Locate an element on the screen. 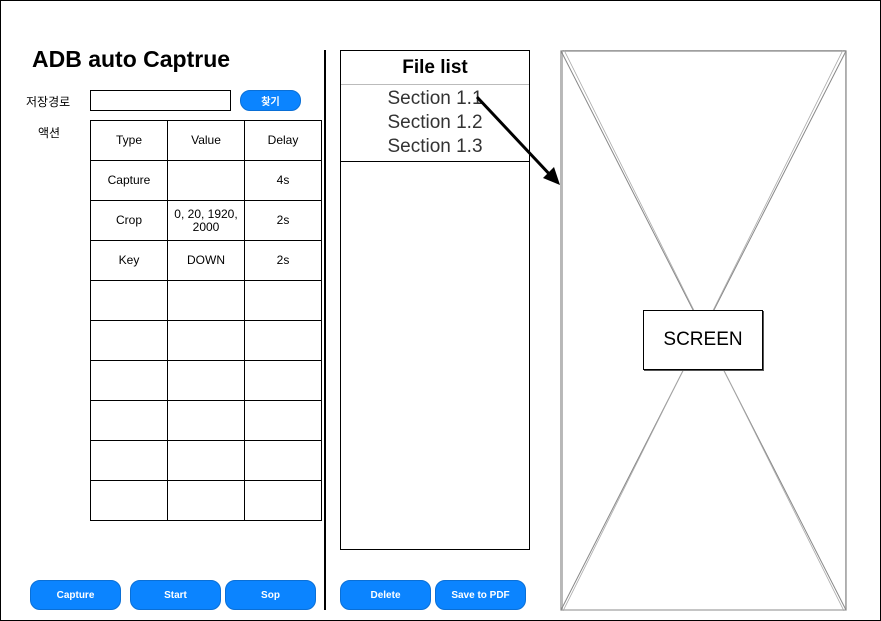 This screenshot has height=621, width=881. arrow-head is located at coordinates (551, 176).